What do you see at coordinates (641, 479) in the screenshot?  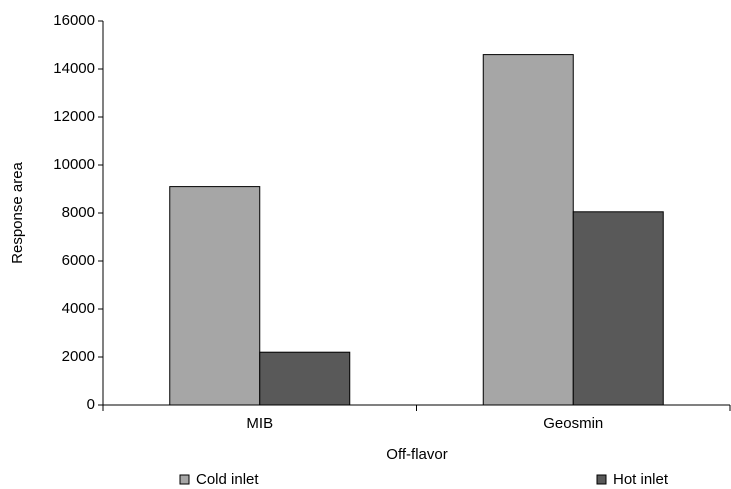 I see `legend-label: Hot inlet` at bounding box center [641, 479].